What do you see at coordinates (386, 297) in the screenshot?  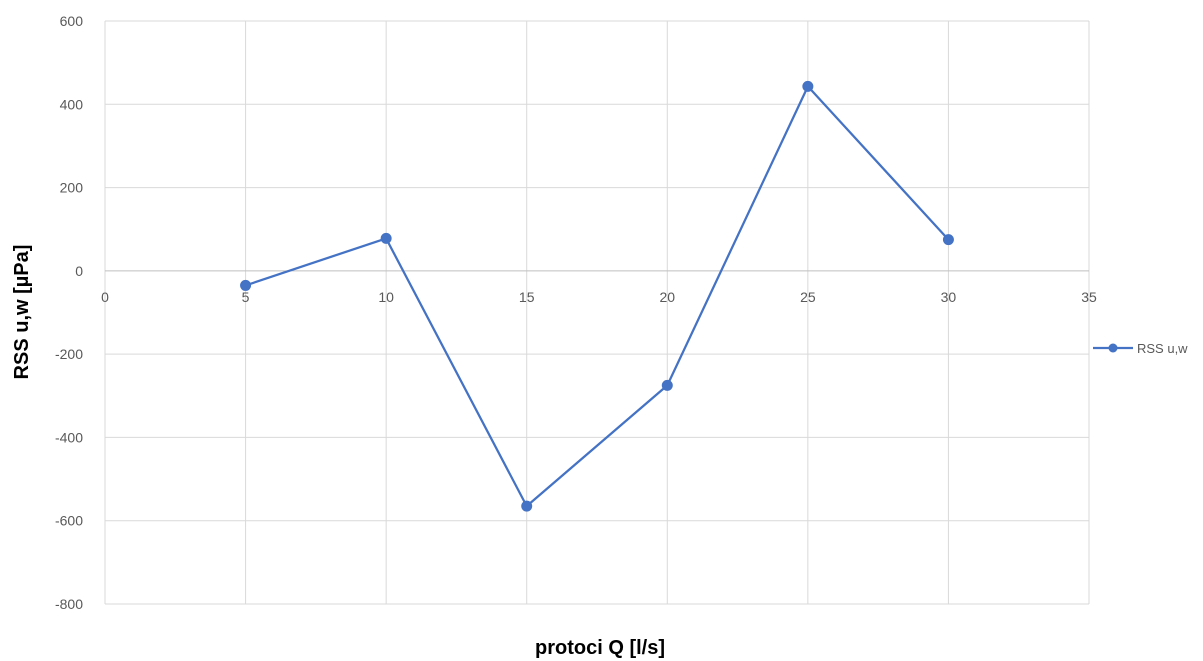 I see `x-tick-label: 10` at bounding box center [386, 297].